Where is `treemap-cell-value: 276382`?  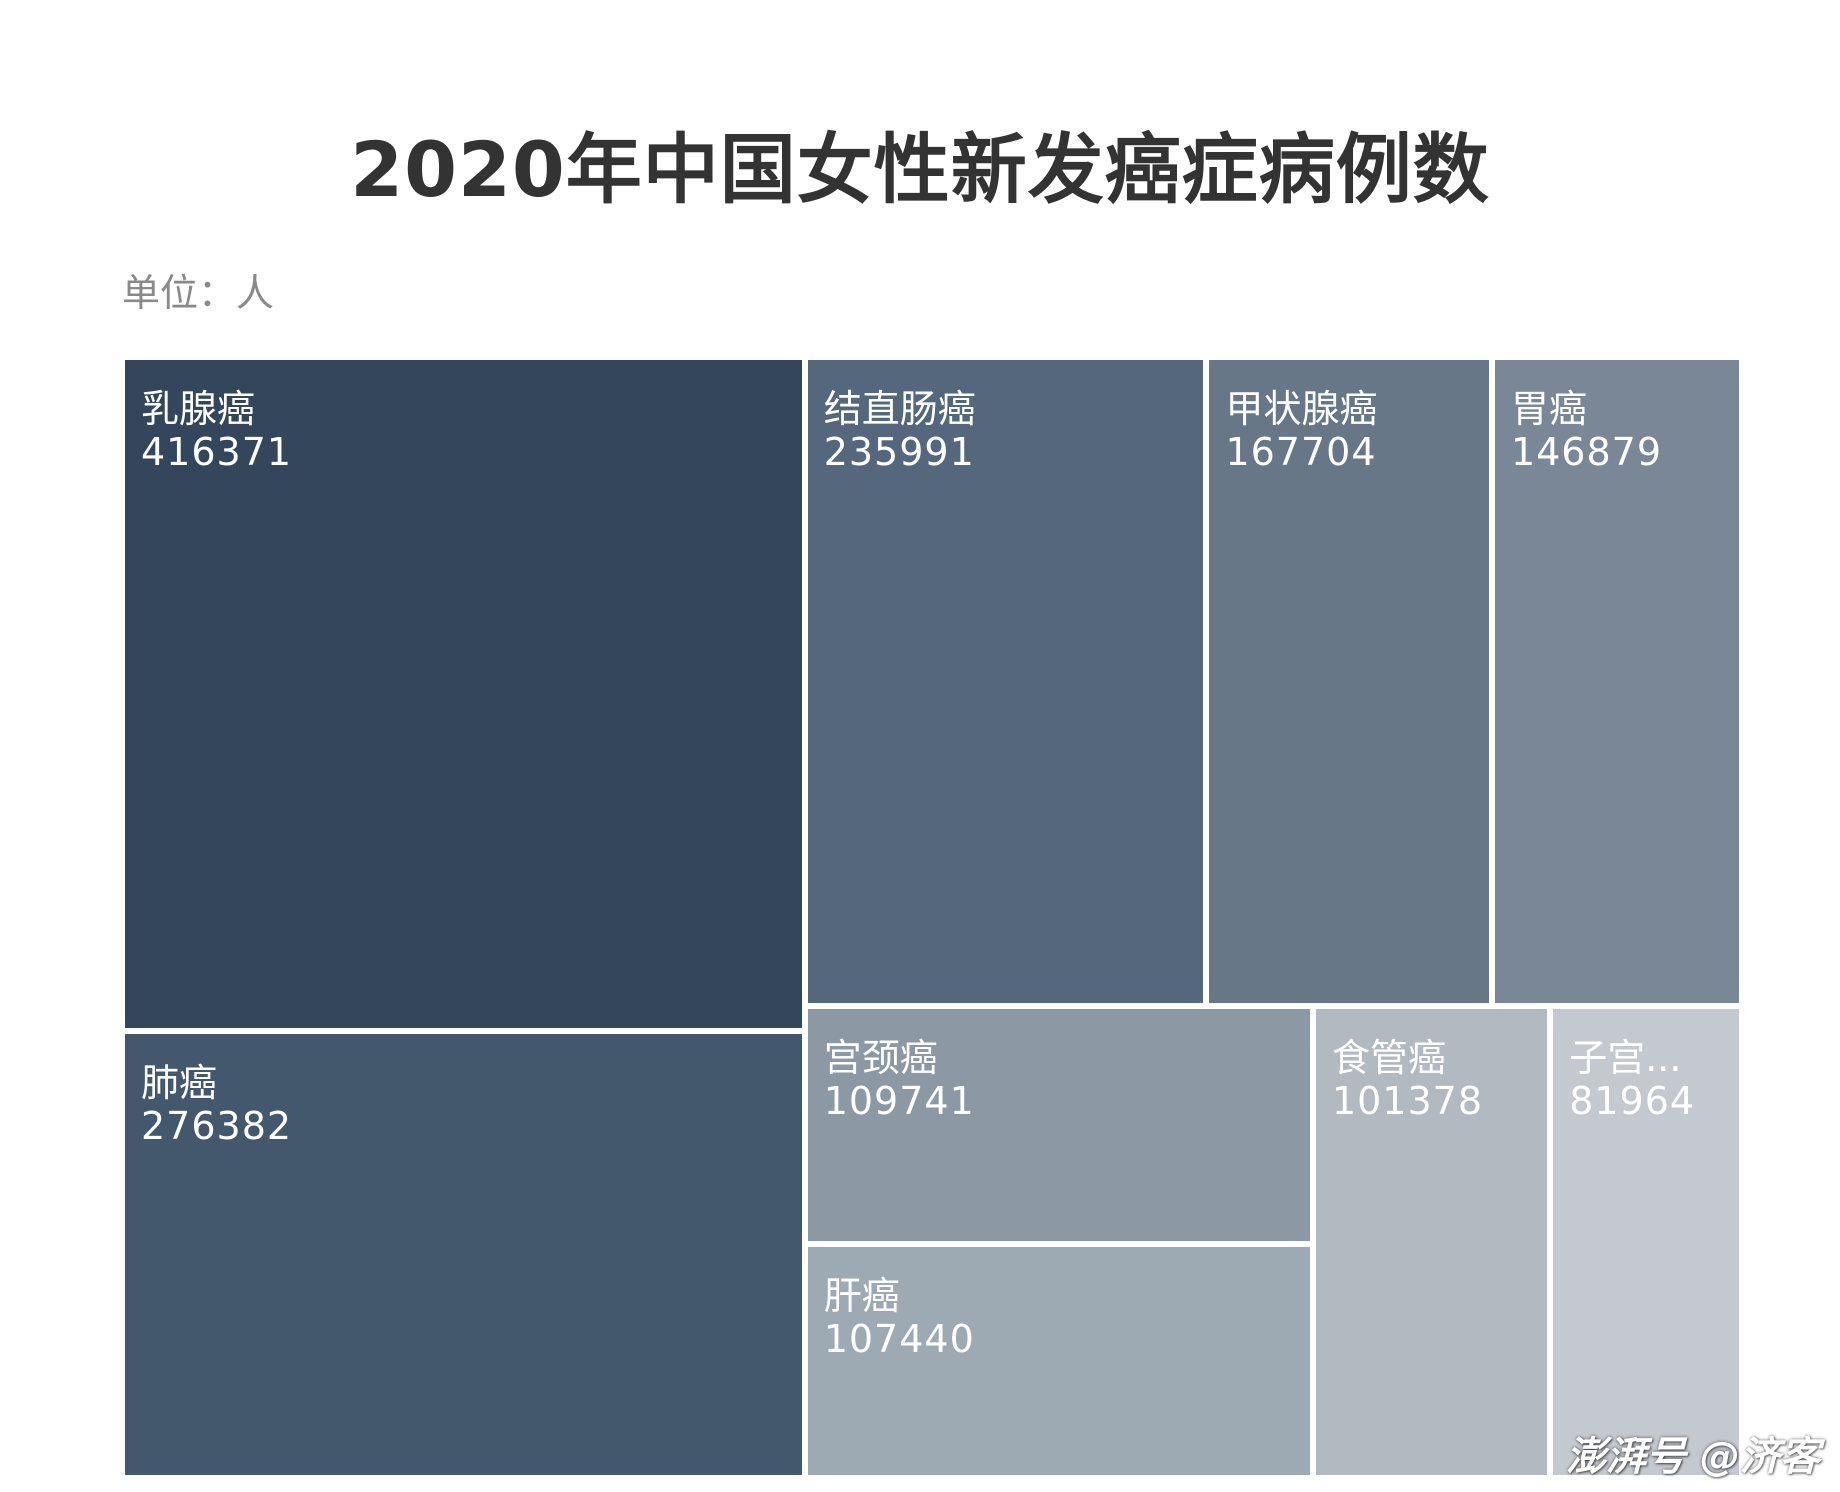 treemap-cell-value: 276382 is located at coordinates (217, 1125).